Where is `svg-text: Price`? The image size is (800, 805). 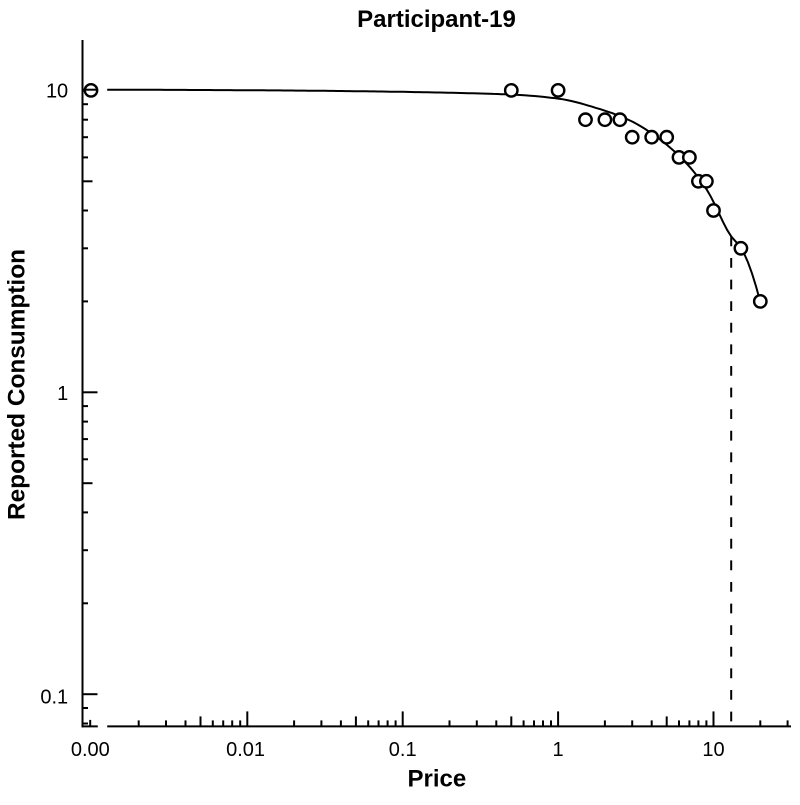
svg-text: Price is located at coordinates (437, 778).